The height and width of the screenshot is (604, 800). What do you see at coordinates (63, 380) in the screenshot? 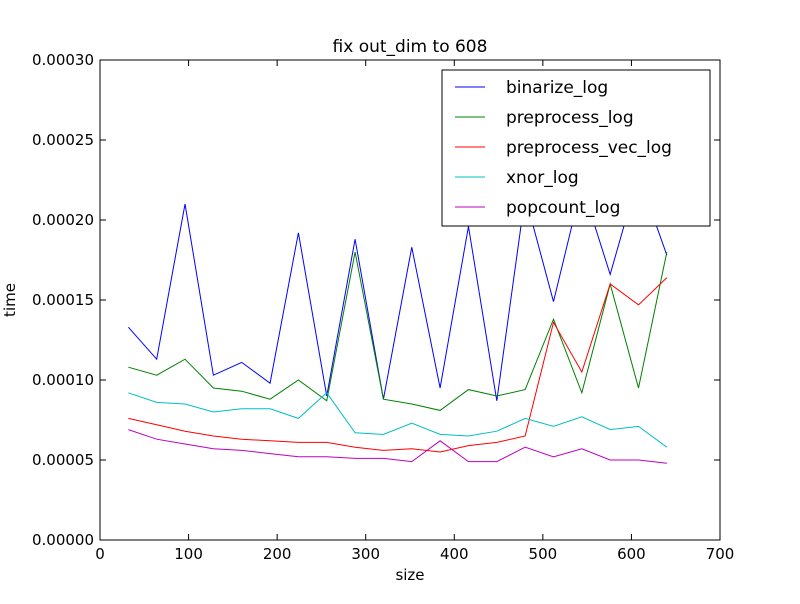
I see `y-tick-label: 0.00010` at bounding box center [63, 380].